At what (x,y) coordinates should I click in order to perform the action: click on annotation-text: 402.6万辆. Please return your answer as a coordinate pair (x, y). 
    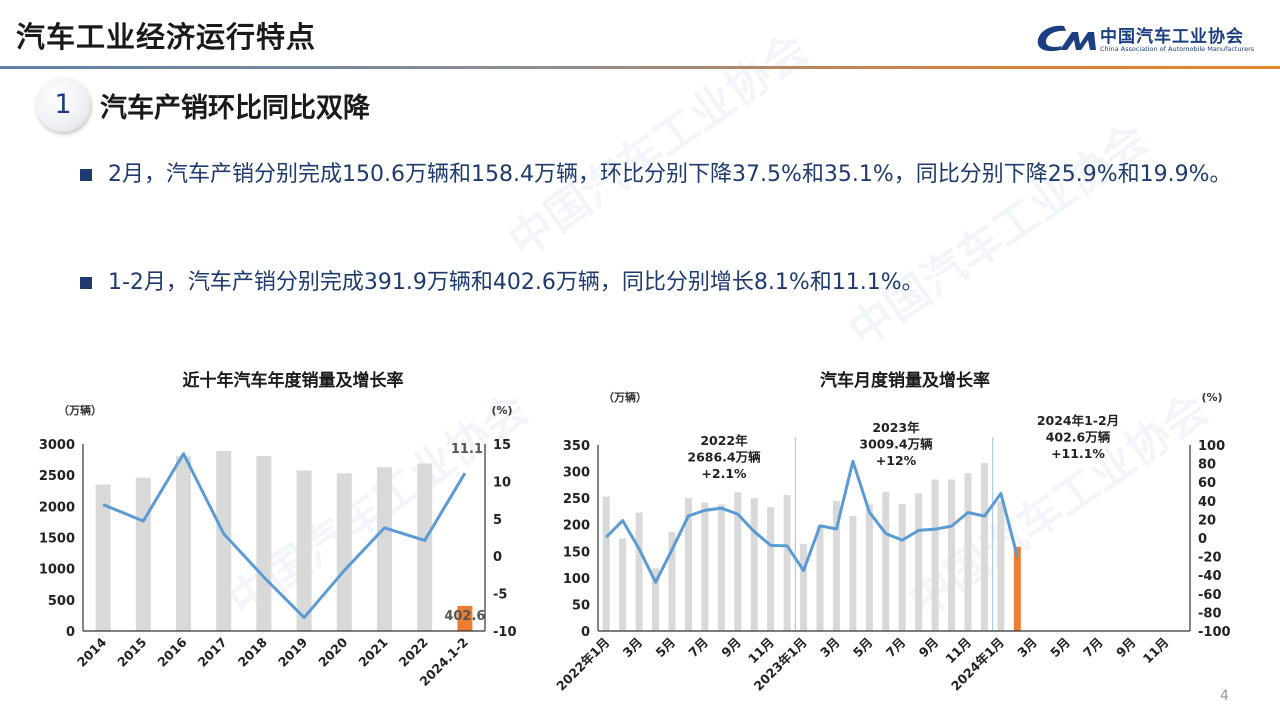
    Looking at the image, I should click on (1078, 437).